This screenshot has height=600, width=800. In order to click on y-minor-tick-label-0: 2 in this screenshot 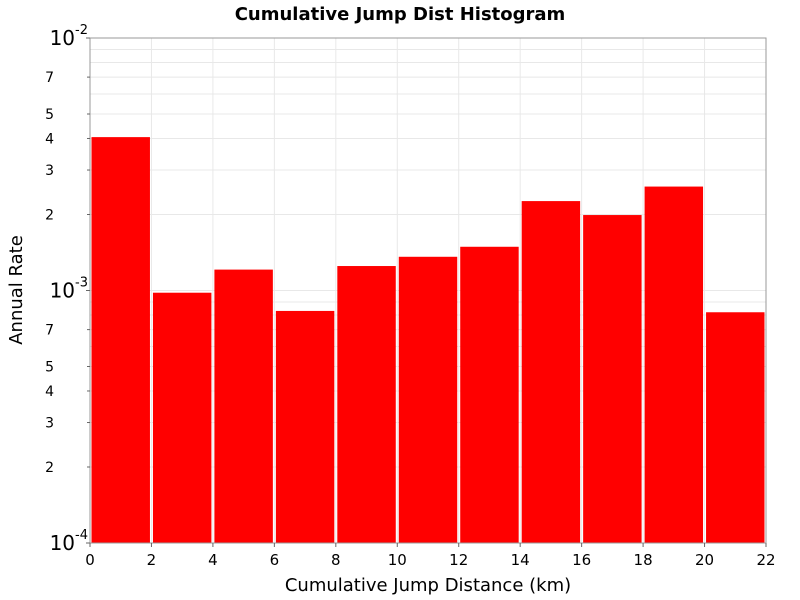, I will do `click(49, 468)`.